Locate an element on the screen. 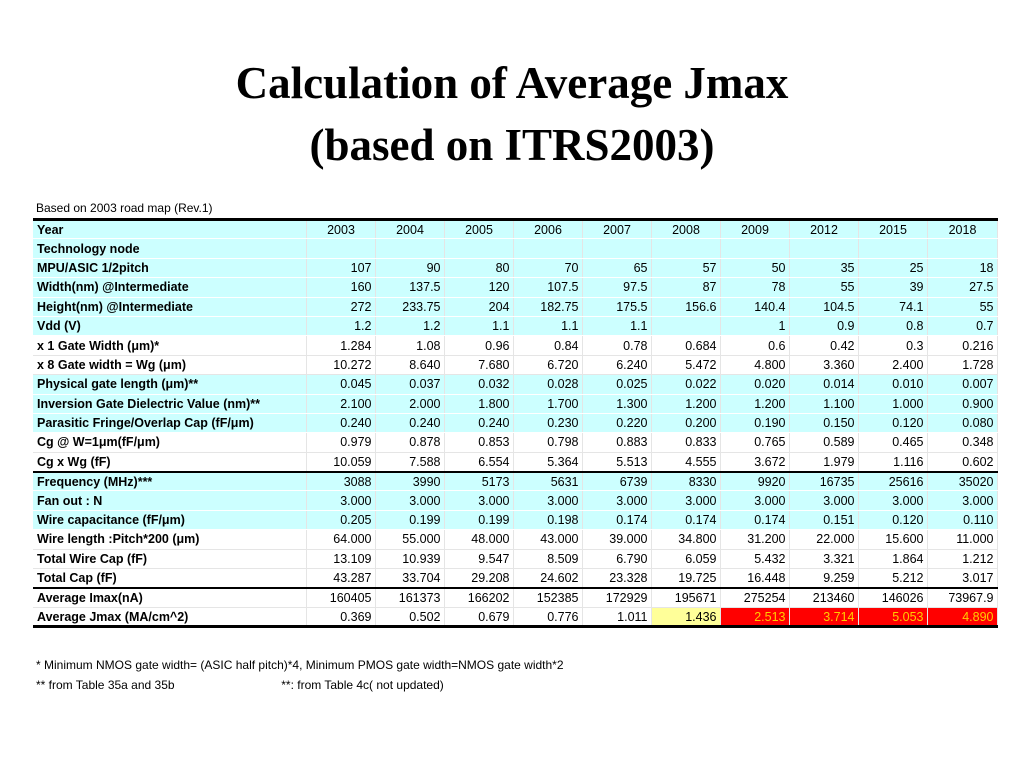  table-cell: 0.007 is located at coordinates (962, 384).